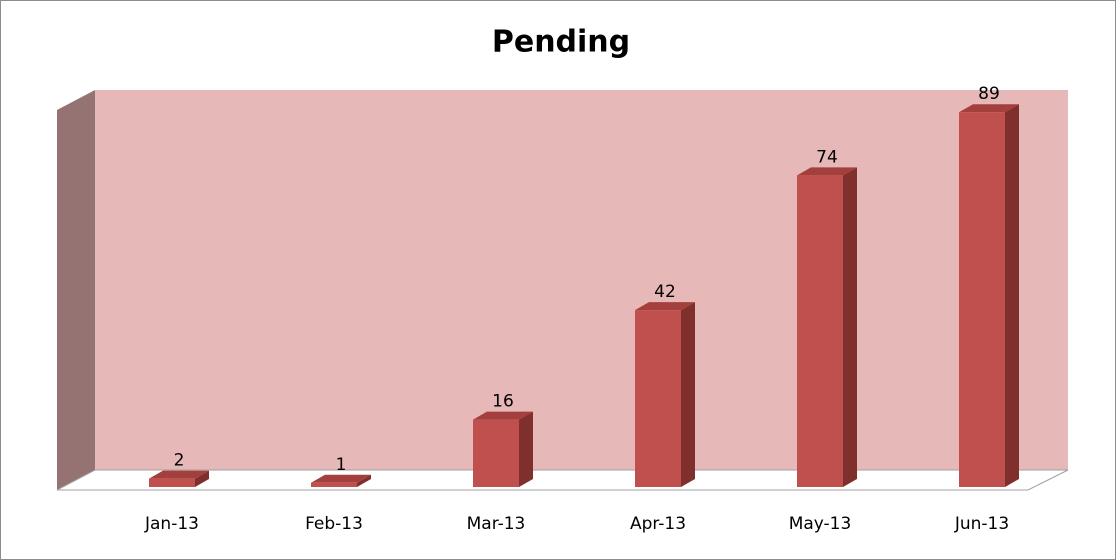 The image size is (1116, 560). Describe the element at coordinates (171, 524) in the screenshot. I see `x-tick-label: Jan-13` at that location.